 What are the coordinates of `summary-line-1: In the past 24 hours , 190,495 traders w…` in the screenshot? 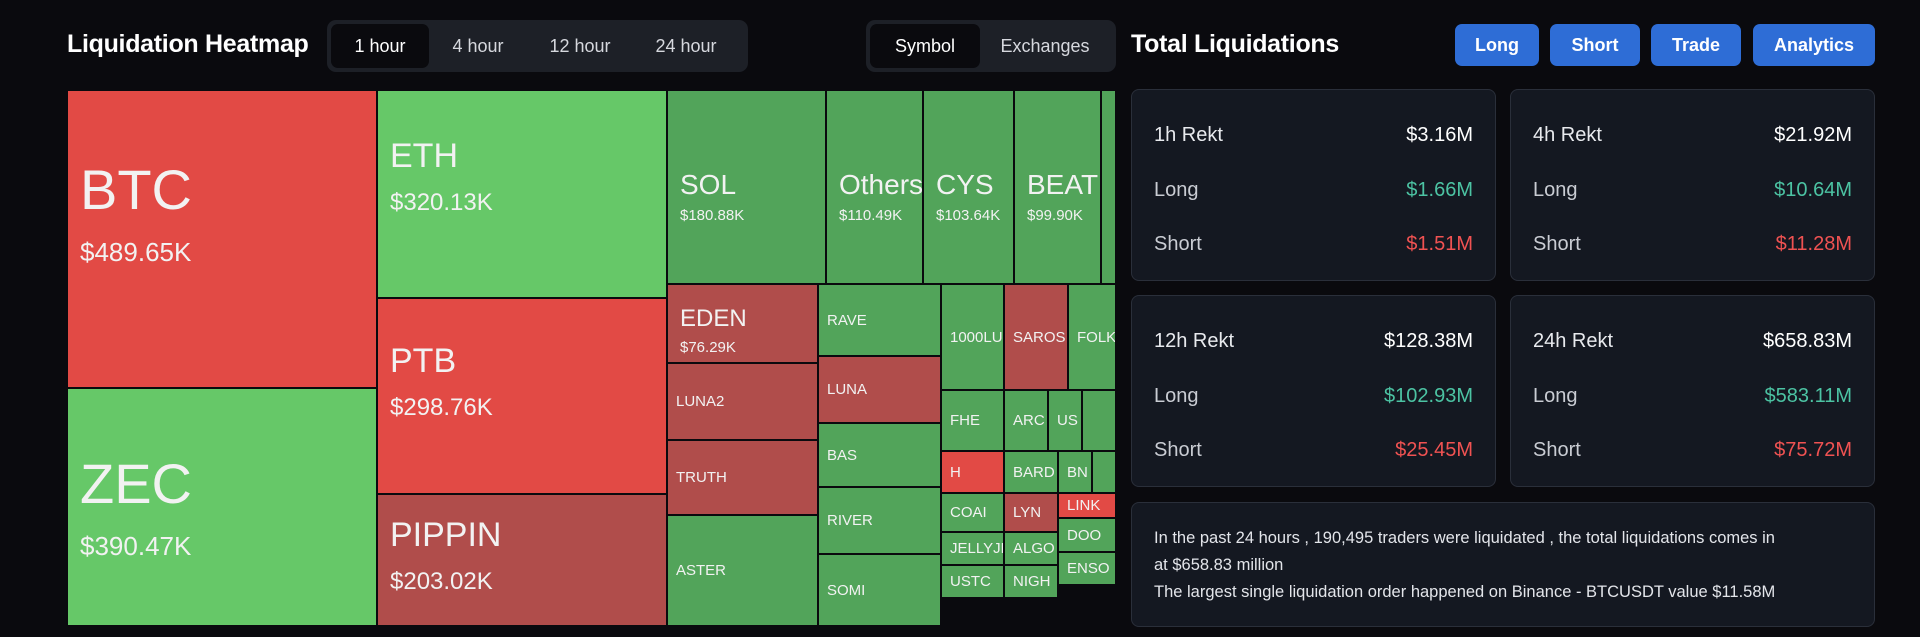 It's located at (1464, 538).